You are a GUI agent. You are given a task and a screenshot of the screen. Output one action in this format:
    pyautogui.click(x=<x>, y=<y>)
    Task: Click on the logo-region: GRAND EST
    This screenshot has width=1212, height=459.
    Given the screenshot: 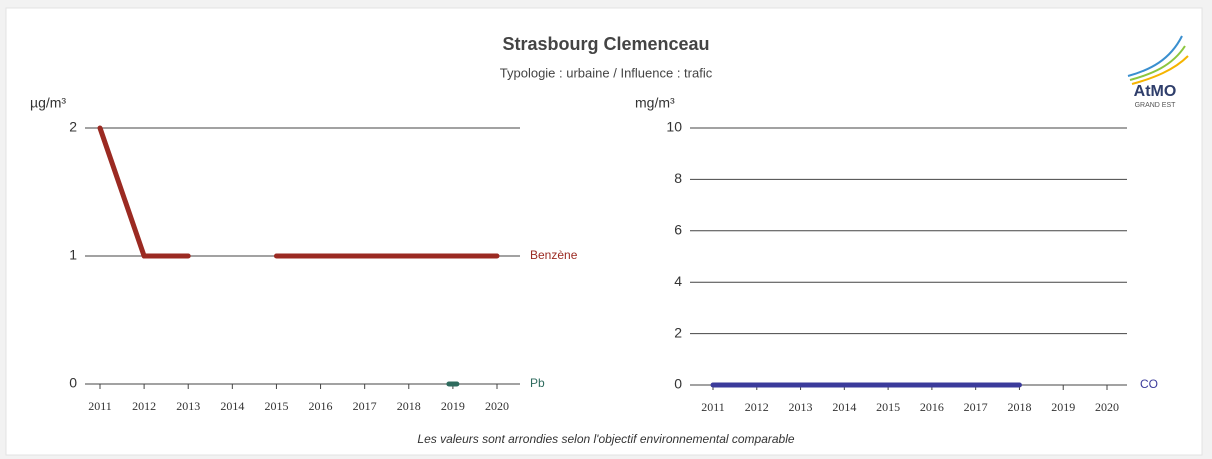 What is the action you would take?
    pyautogui.click(x=1156, y=105)
    